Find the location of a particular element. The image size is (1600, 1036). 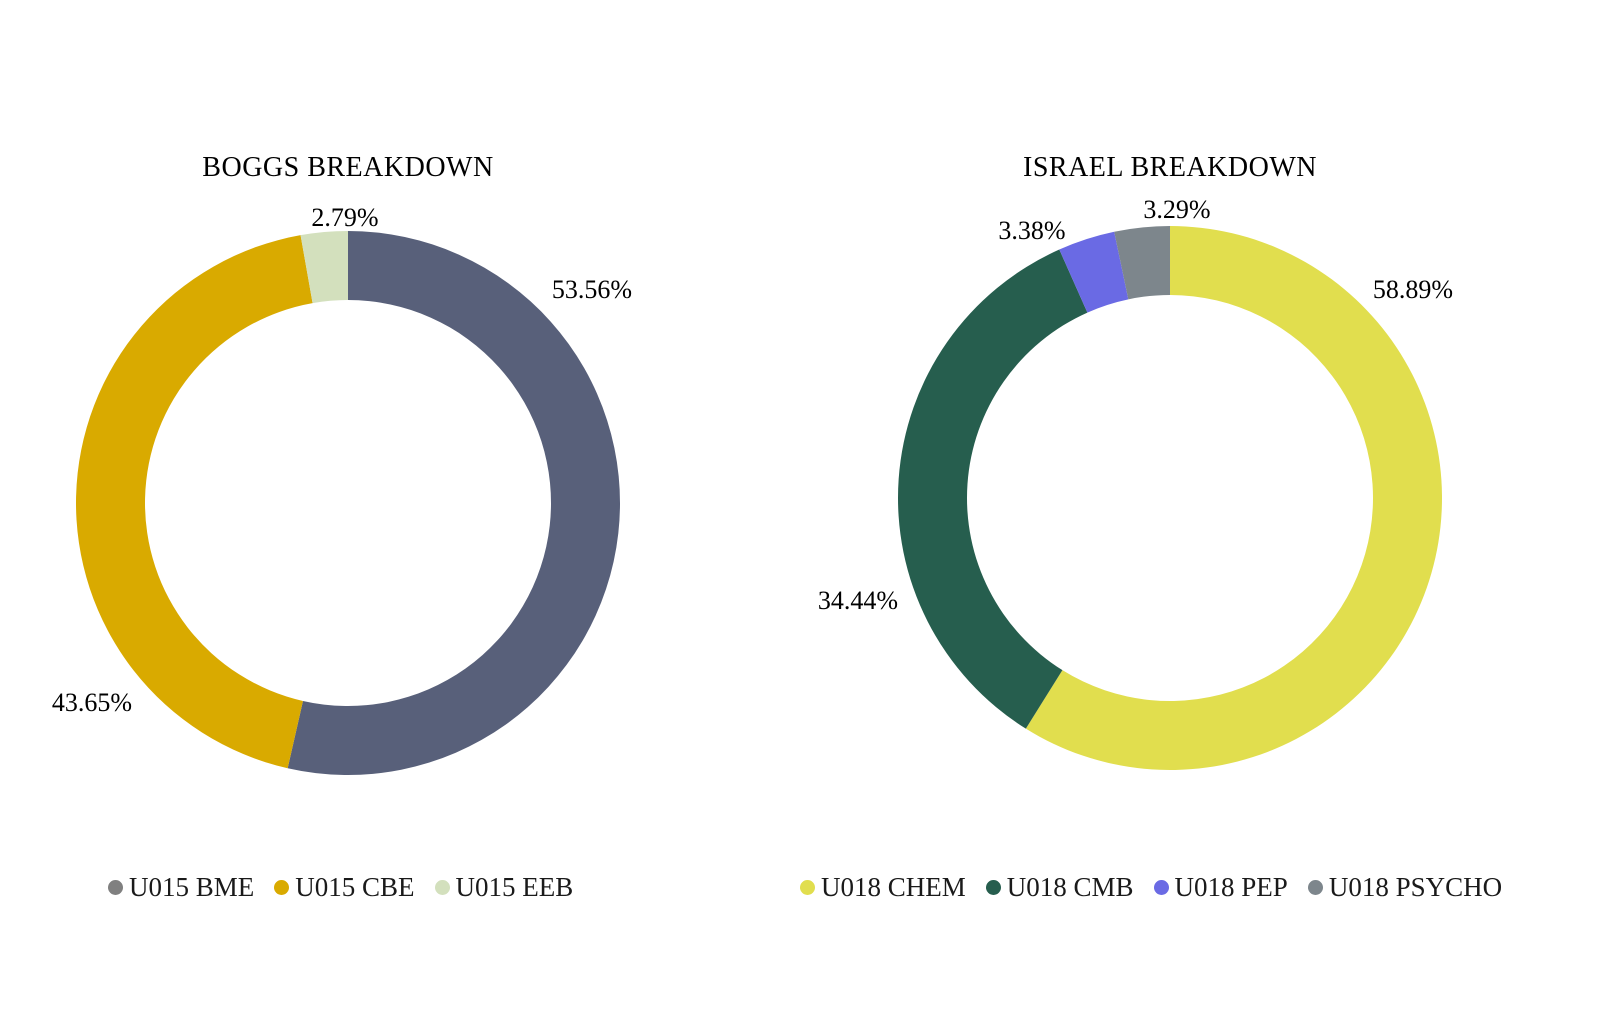

legend-item-u018-chem: U018 CHEM is located at coordinates (883, 887).